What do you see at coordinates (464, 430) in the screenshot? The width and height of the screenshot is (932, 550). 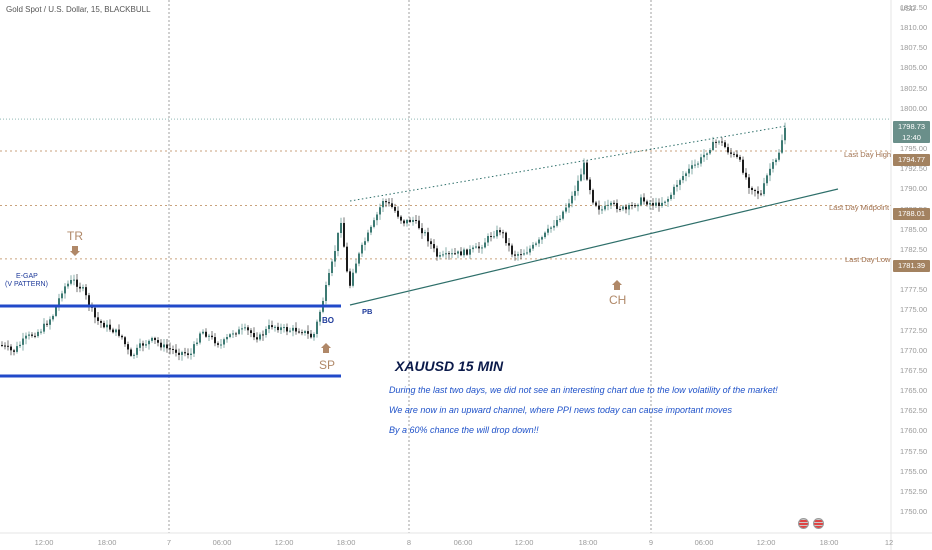 I see `idea-note-3: By a 60% chance the will drop down!!` at bounding box center [464, 430].